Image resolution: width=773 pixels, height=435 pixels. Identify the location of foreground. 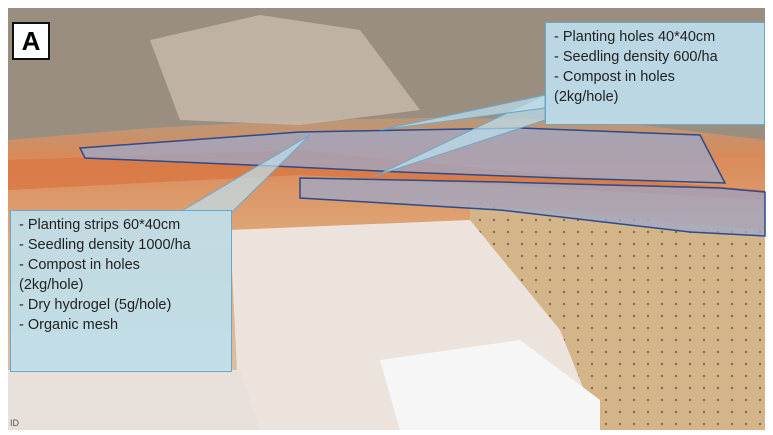
(134, 400).